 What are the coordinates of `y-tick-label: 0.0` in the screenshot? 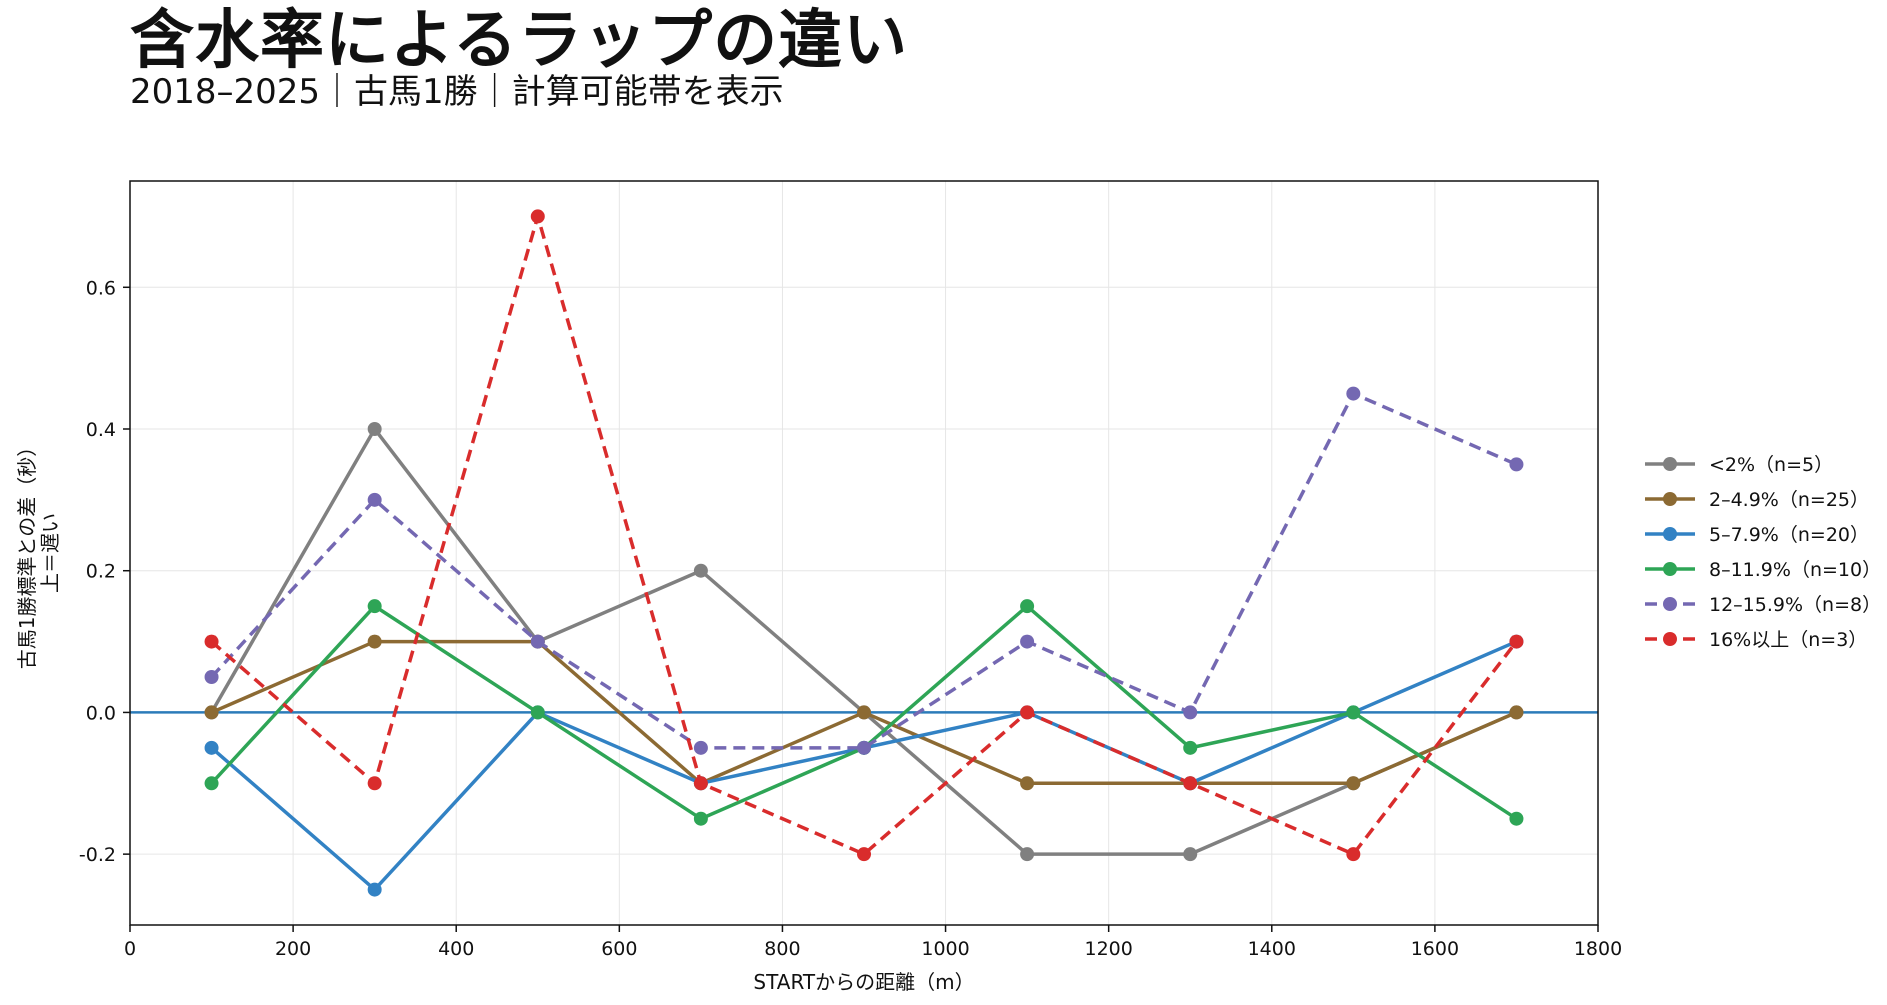 It's located at (101, 713).